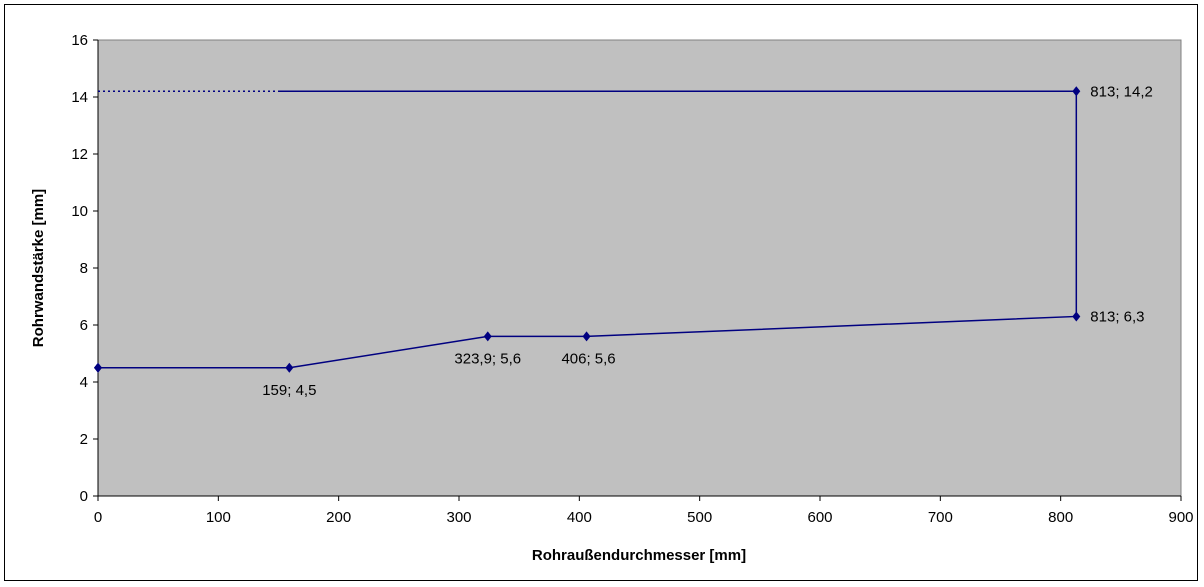  Describe the element at coordinates (1117, 316) in the screenshot. I see `data-label: 813; 6,3` at that location.